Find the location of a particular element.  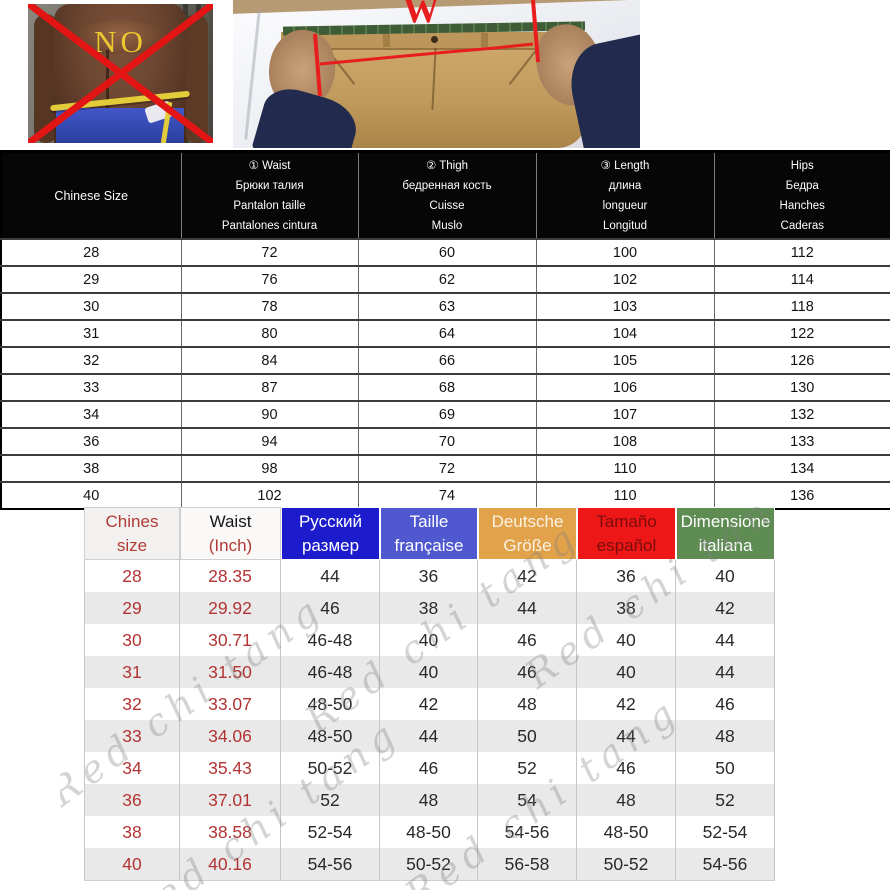

table-cell: 52-54 is located at coordinates (330, 832).